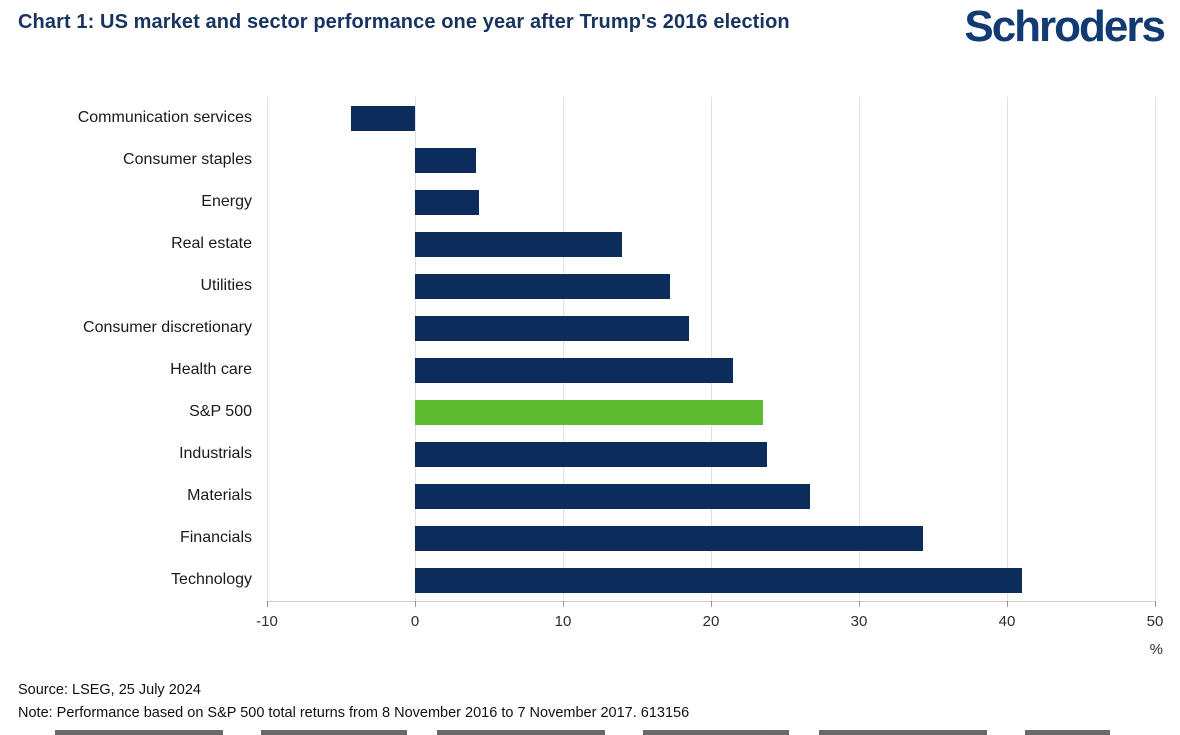 The height and width of the screenshot is (735, 1180). I want to click on tick-label-50: 50, so click(1155, 621).